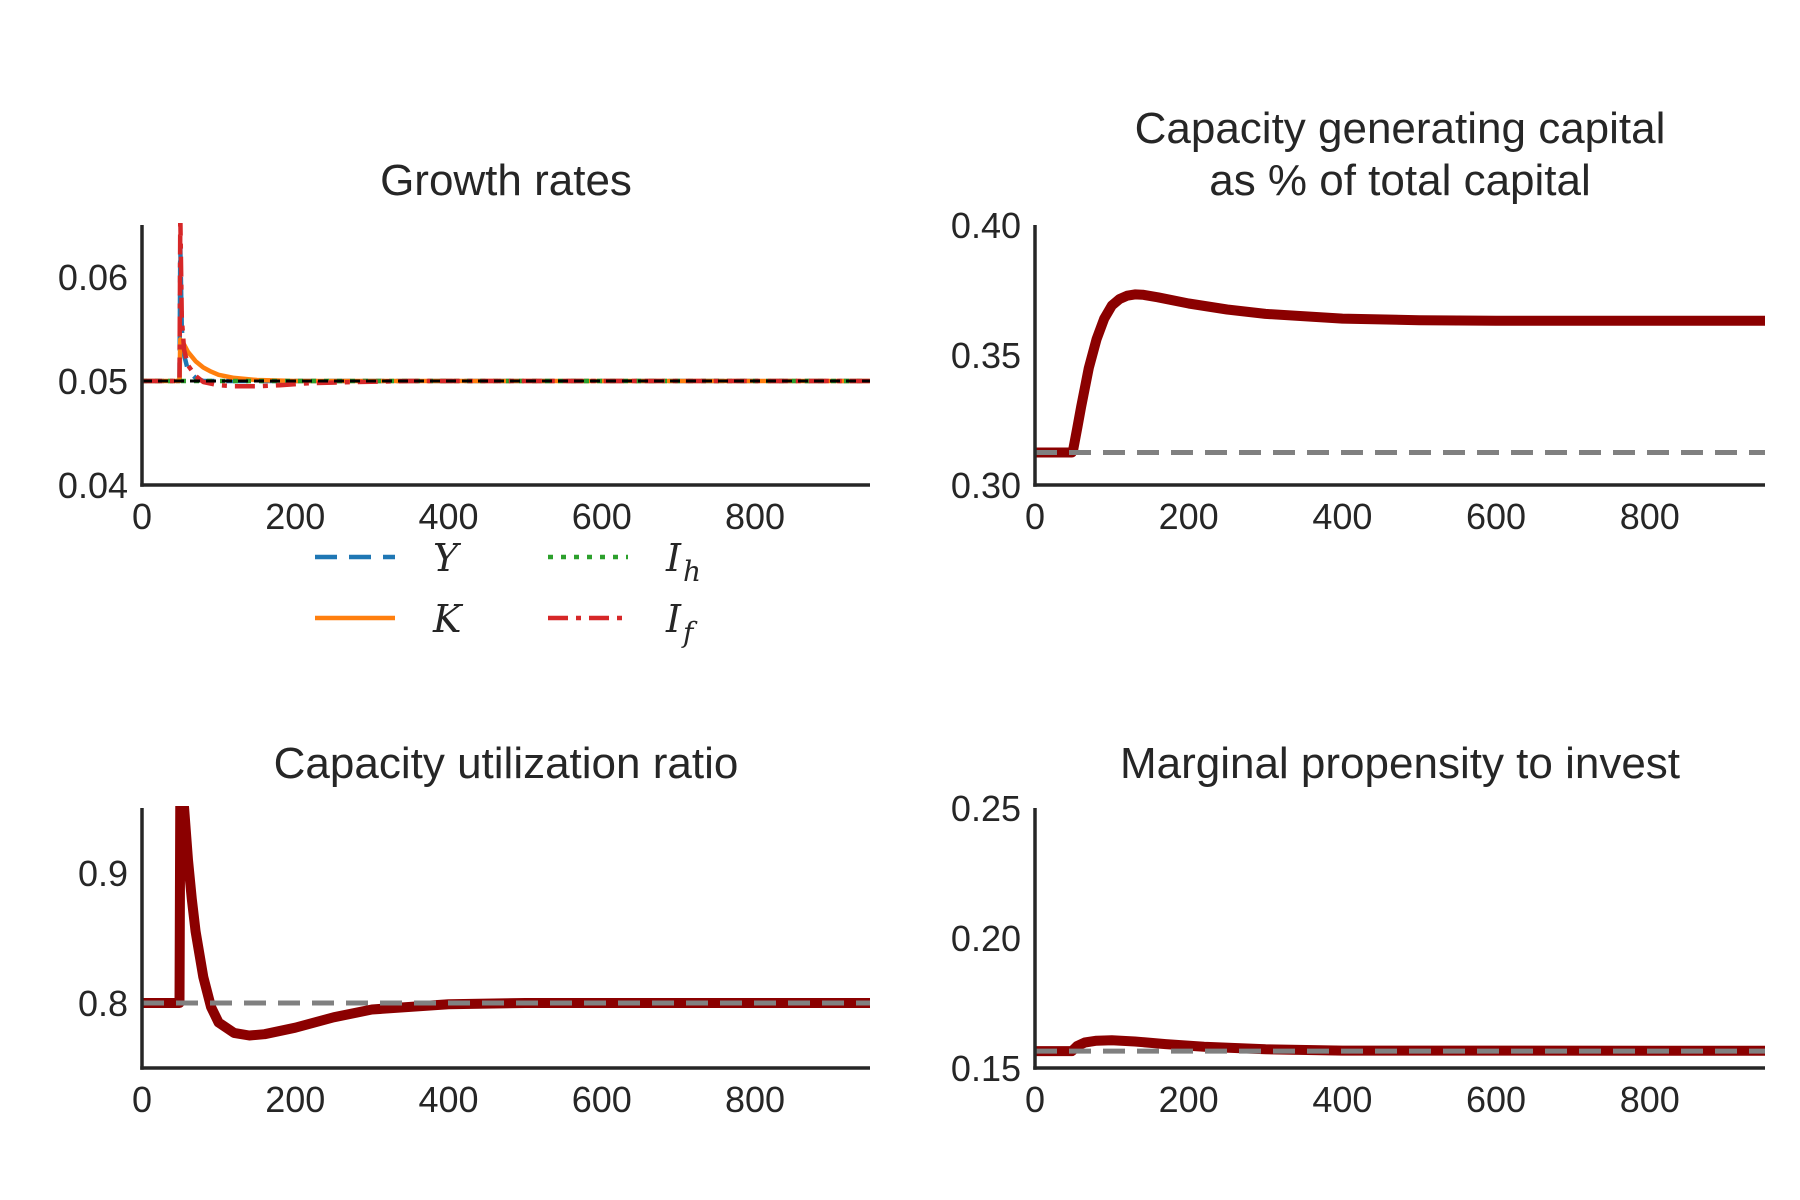  What do you see at coordinates (103, 1003) in the screenshot?
I see `y-tick-label: 0.8` at bounding box center [103, 1003].